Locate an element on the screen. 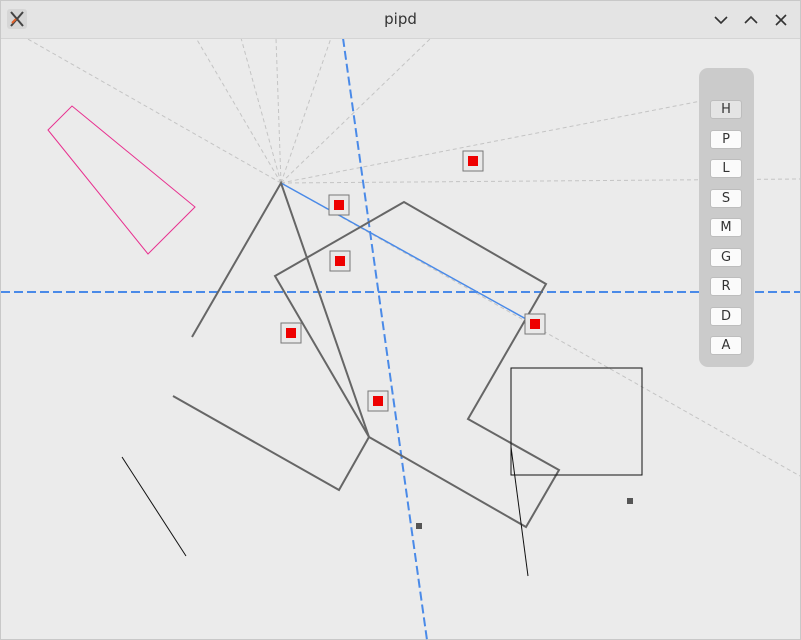  tool-d-button: D is located at coordinates (726, 316).